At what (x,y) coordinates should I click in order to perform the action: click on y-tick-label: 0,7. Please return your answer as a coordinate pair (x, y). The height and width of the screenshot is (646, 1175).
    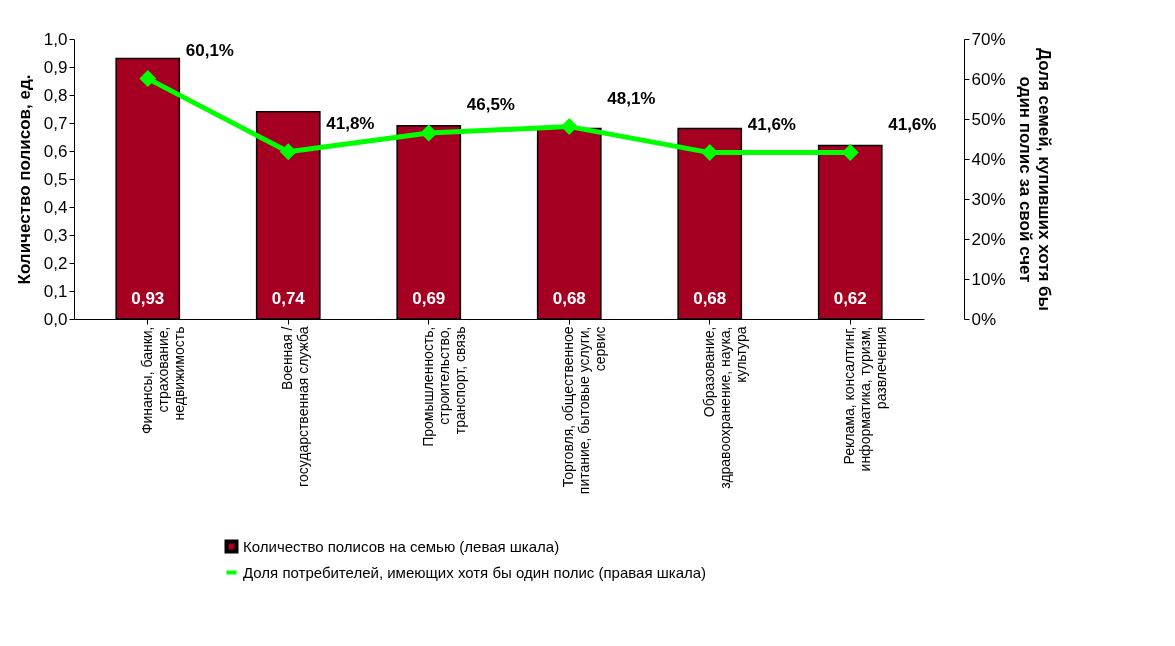
    Looking at the image, I should click on (55, 123).